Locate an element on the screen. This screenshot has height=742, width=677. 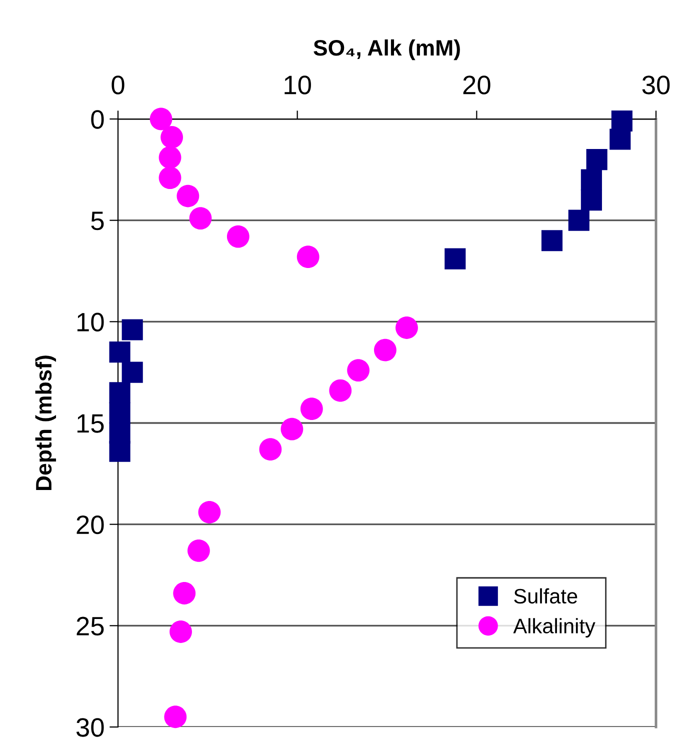
y-tick-label: 10 is located at coordinates (90, 322).